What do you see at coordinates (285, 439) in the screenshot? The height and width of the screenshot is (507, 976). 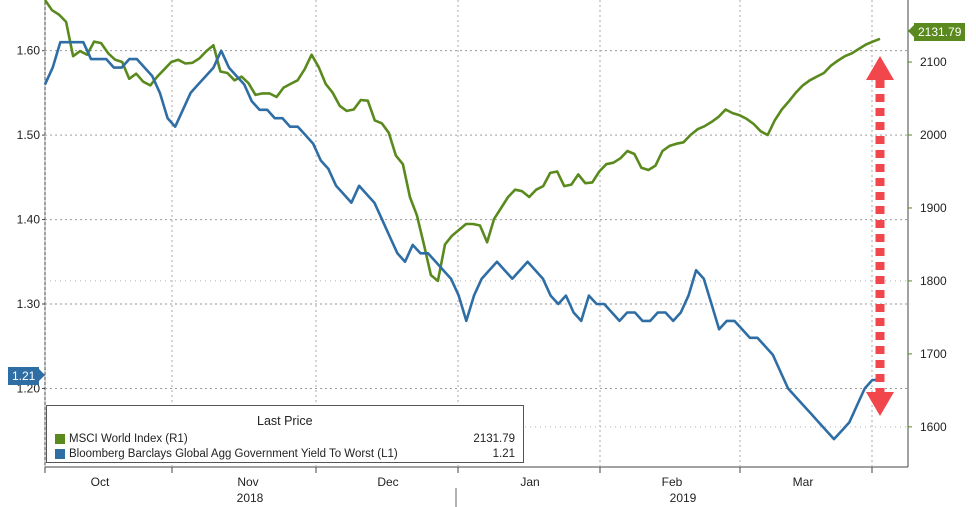 I see `legend-entry-msci: MSCI World Index (R1) 2131.79` at bounding box center [285, 439].